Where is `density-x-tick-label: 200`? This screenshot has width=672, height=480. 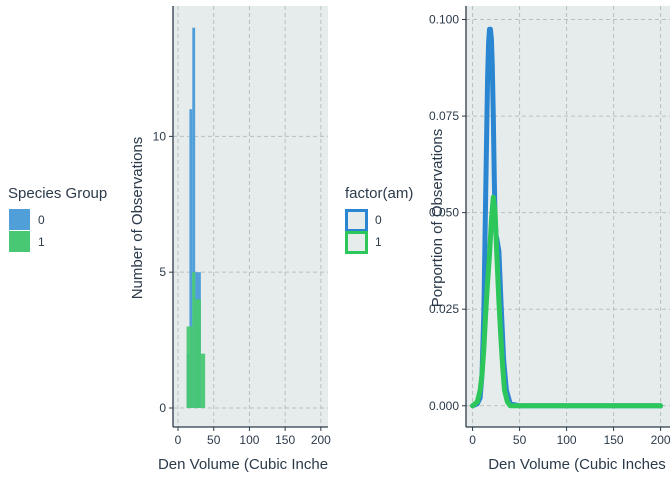 density-x-tick-label: 200 is located at coordinates (661, 440).